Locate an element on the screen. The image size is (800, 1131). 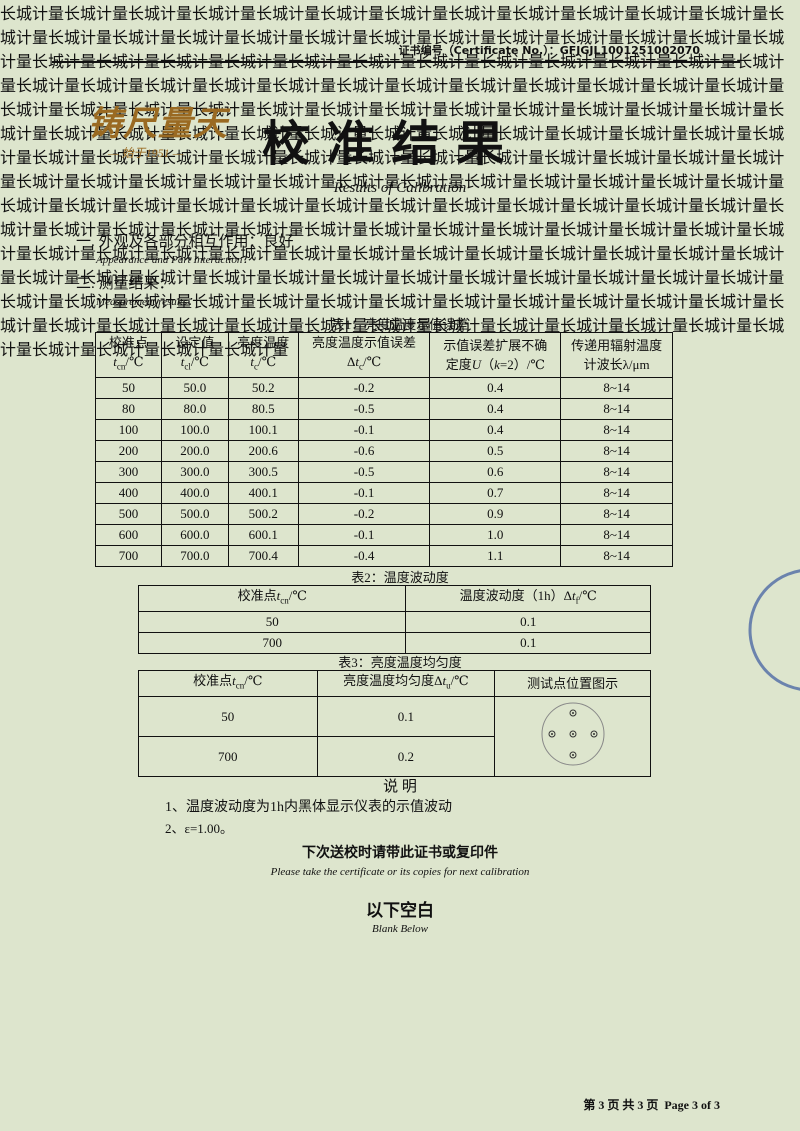
logo-name: 铸尺量天 is located at coordinates (158, 124).